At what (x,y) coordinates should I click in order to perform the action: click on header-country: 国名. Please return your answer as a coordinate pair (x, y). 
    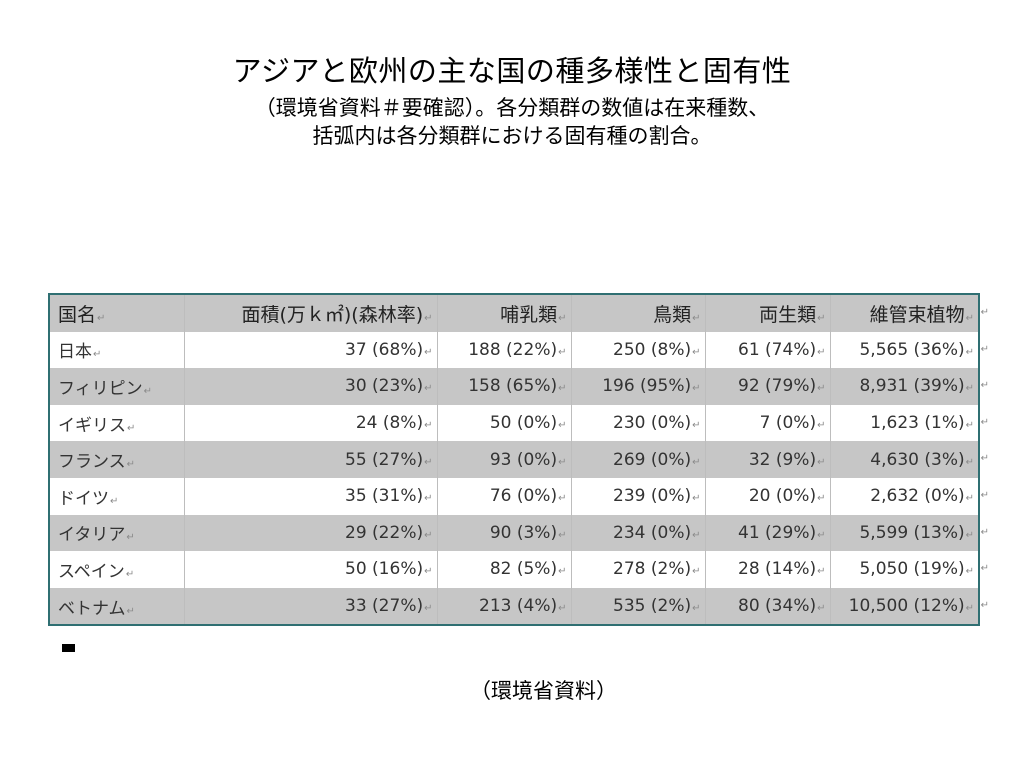
    Looking at the image, I should click on (117, 313).